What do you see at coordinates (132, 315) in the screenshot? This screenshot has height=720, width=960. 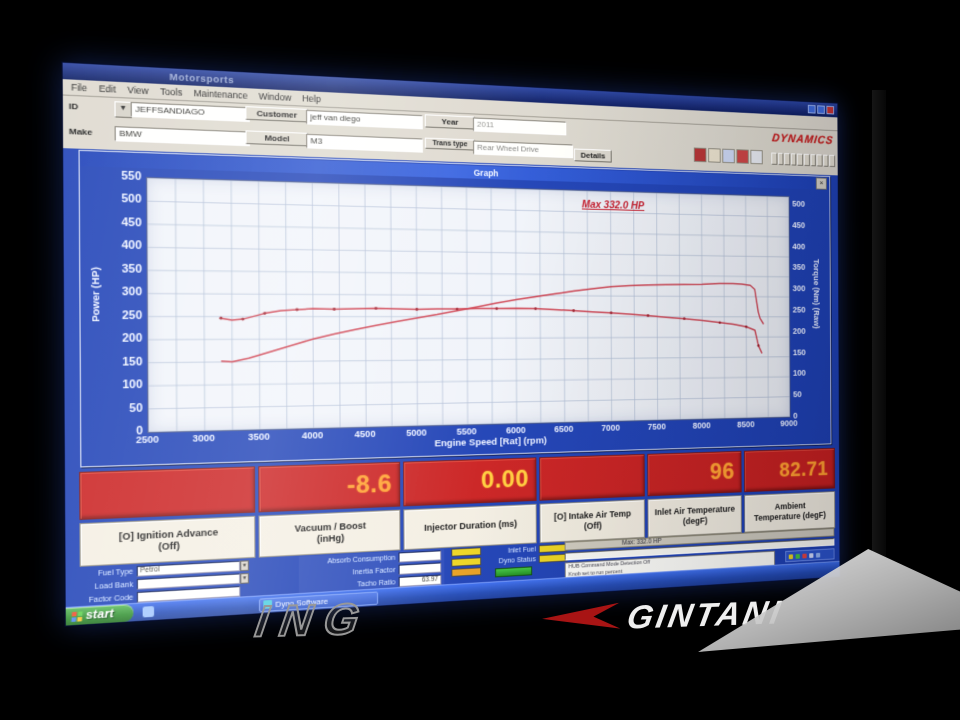 I see `y-left-tick: 250` at bounding box center [132, 315].